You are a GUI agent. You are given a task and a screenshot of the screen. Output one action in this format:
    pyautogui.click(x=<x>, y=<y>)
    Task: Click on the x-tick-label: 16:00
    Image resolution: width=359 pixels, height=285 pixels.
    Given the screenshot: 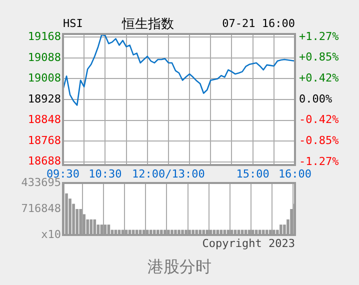 What is the action you would take?
    pyautogui.click(x=295, y=173)
    